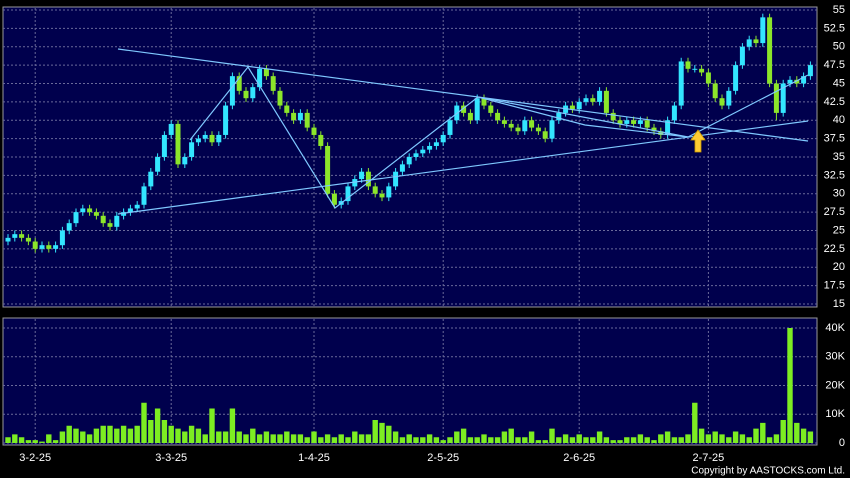  Describe the element at coordinates (839, 10) in the screenshot. I see `y-tick-label: 55` at that location.